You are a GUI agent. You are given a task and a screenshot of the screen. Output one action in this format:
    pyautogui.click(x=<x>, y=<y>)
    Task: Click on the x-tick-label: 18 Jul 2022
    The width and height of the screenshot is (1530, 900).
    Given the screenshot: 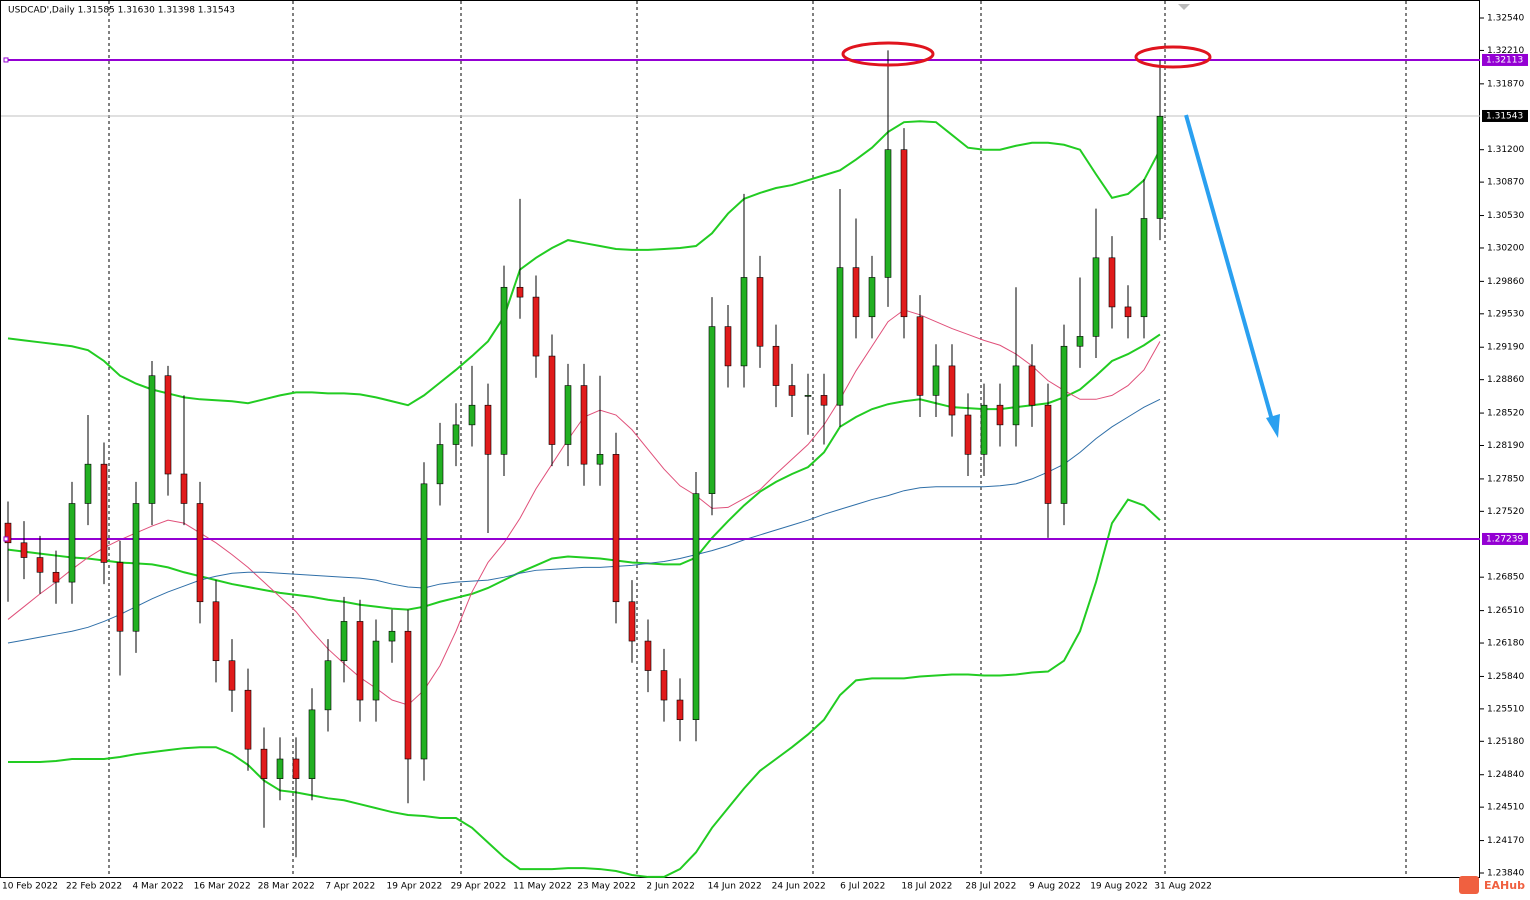 What is the action you would take?
    pyautogui.click(x=926, y=887)
    